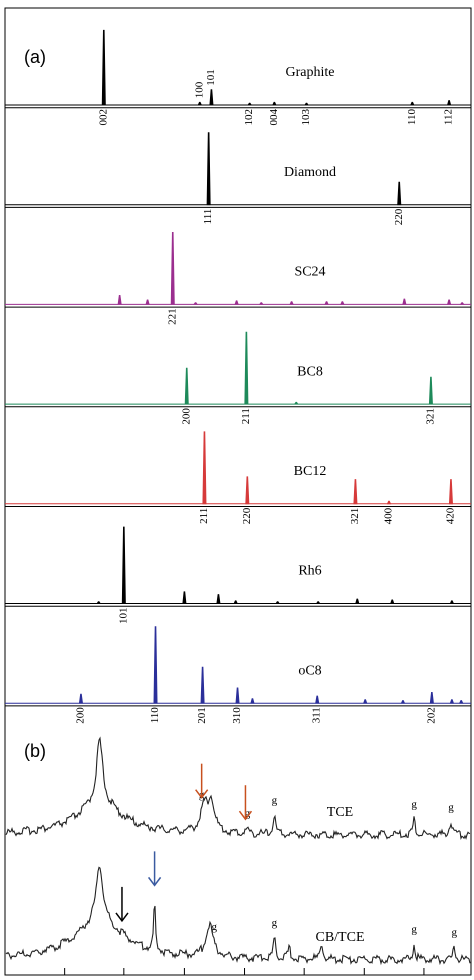  Describe the element at coordinates (103, 117) in the screenshot. I see `hkl-label: 002` at that location.